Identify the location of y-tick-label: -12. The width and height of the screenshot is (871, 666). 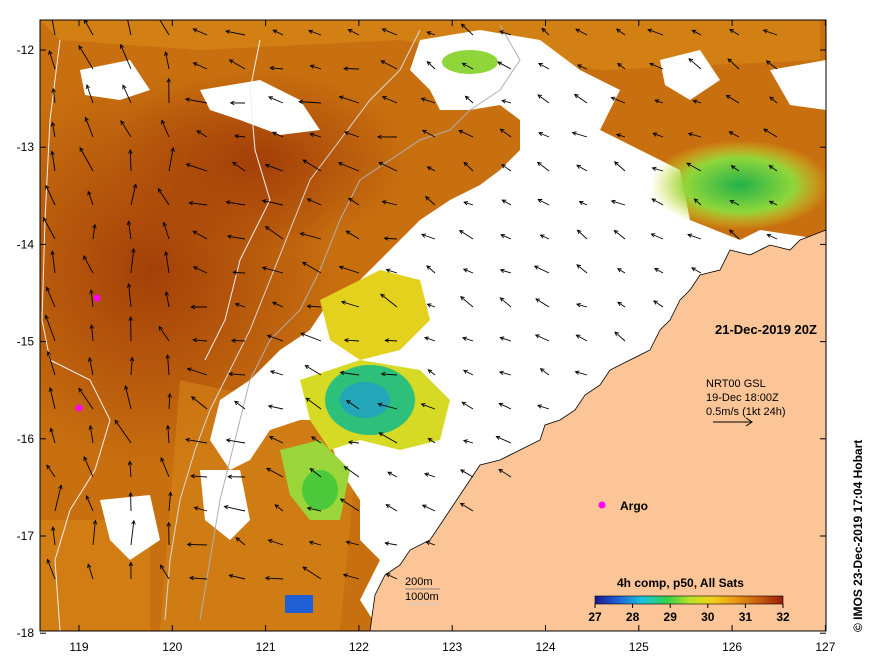
(26, 50).